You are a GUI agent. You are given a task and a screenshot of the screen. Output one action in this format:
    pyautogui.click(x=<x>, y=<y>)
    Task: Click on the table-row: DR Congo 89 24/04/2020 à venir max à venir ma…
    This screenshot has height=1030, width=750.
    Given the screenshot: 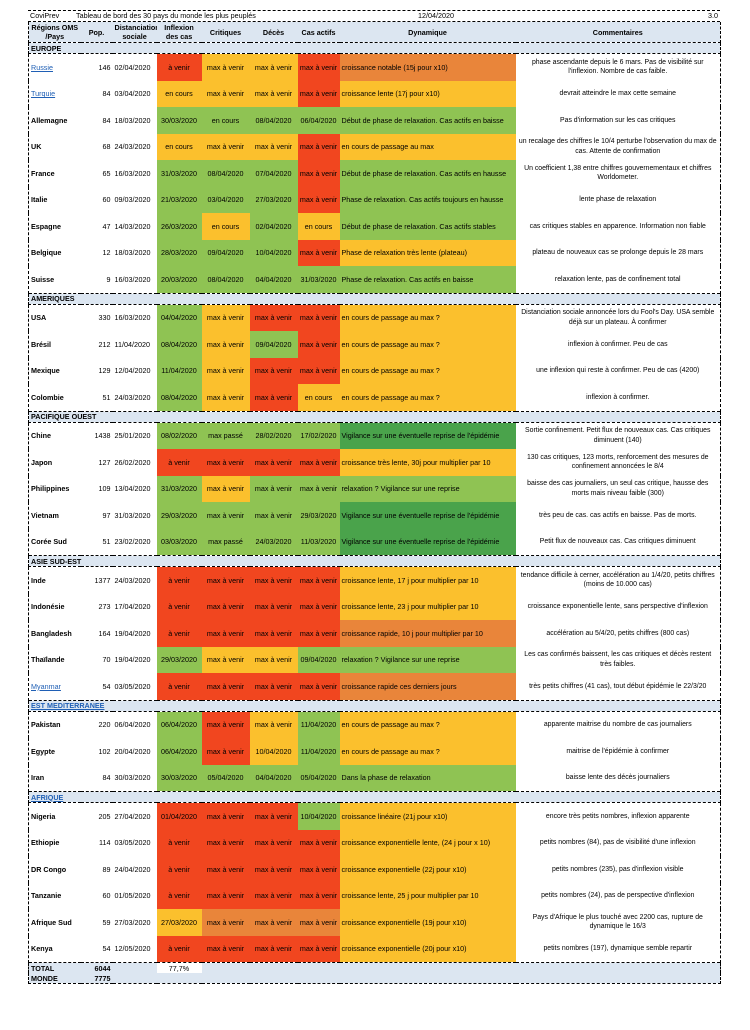 What is the action you would take?
    pyautogui.click(x=374, y=869)
    